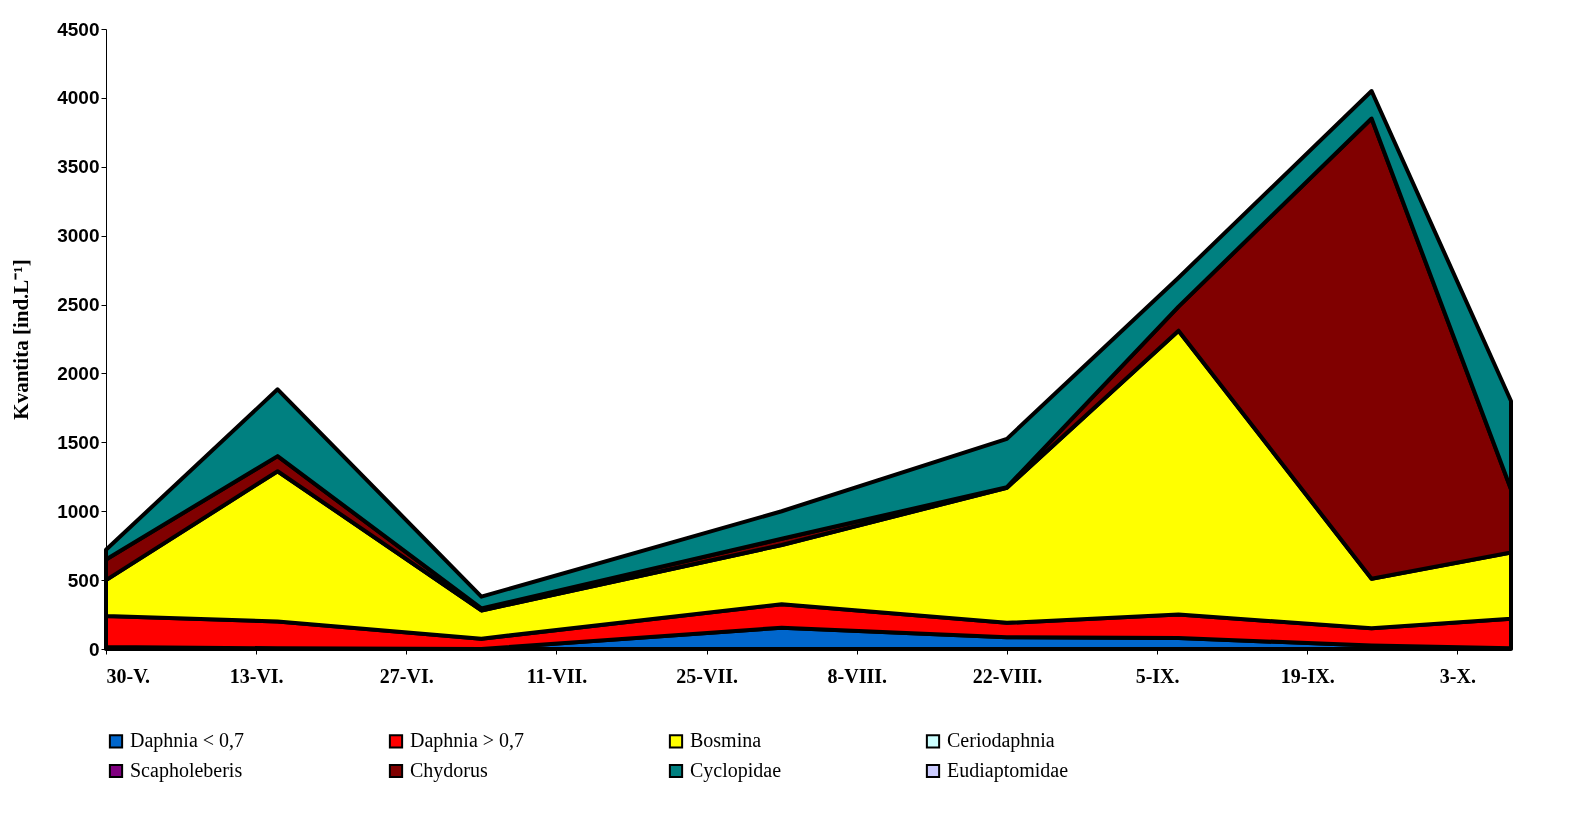 Image resolution: width=1581 pixels, height=819 pixels. I want to click on x-tick-label: 5-IX., so click(1157, 675).